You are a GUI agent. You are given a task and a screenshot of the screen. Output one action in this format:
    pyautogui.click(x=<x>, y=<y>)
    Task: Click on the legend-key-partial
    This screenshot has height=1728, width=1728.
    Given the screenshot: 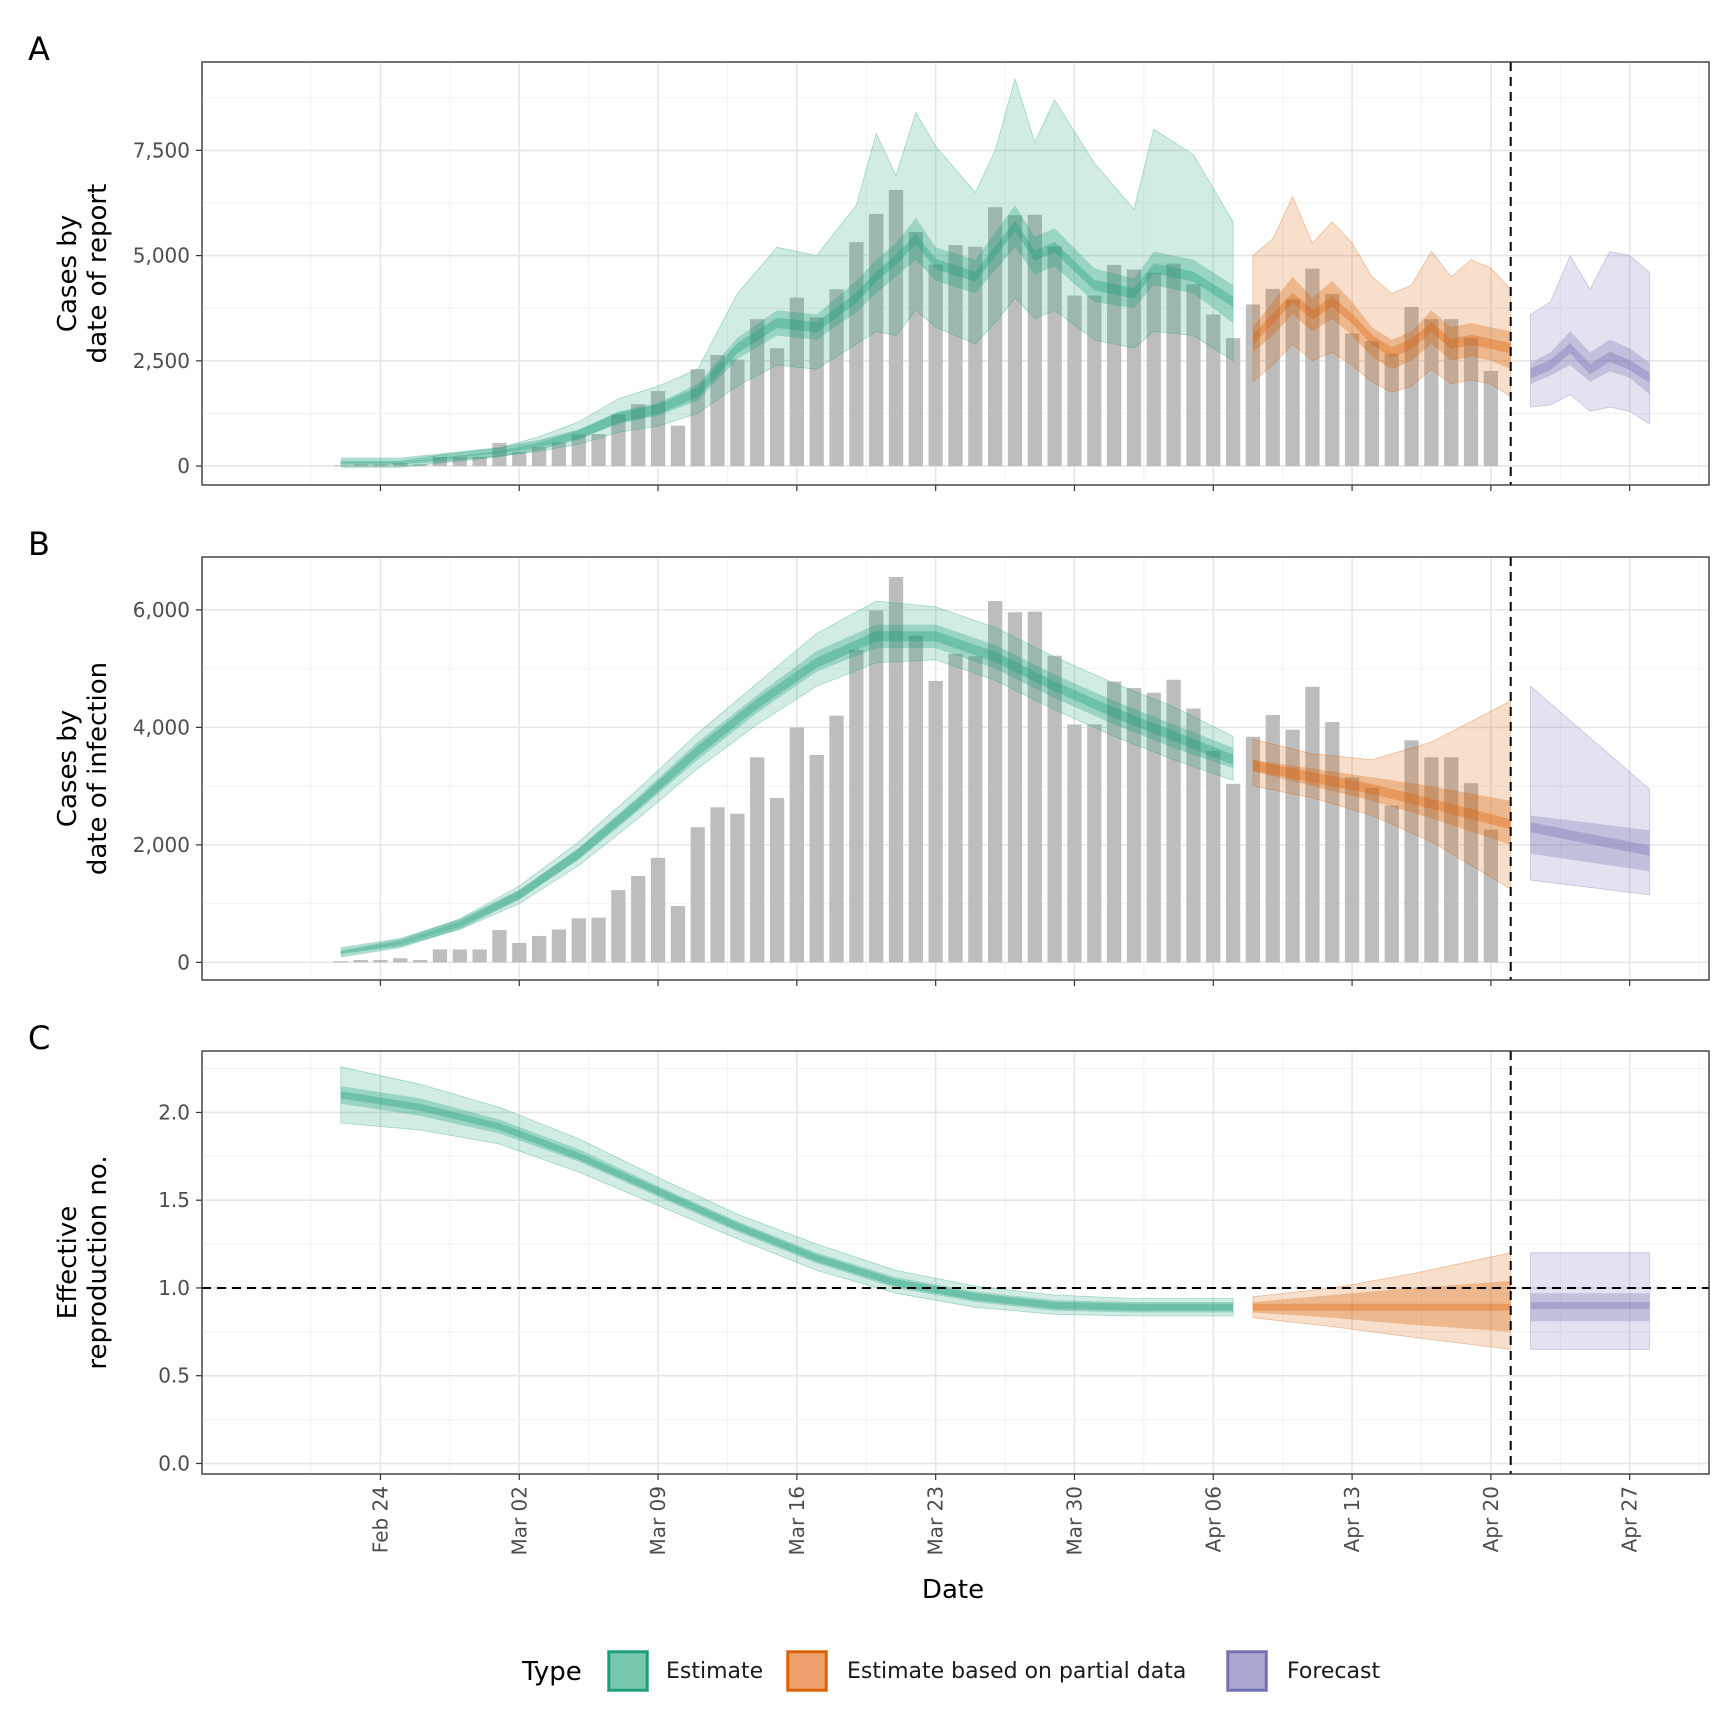 What is the action you would take?
    pyautogui.click(x=807, y=1671)
    